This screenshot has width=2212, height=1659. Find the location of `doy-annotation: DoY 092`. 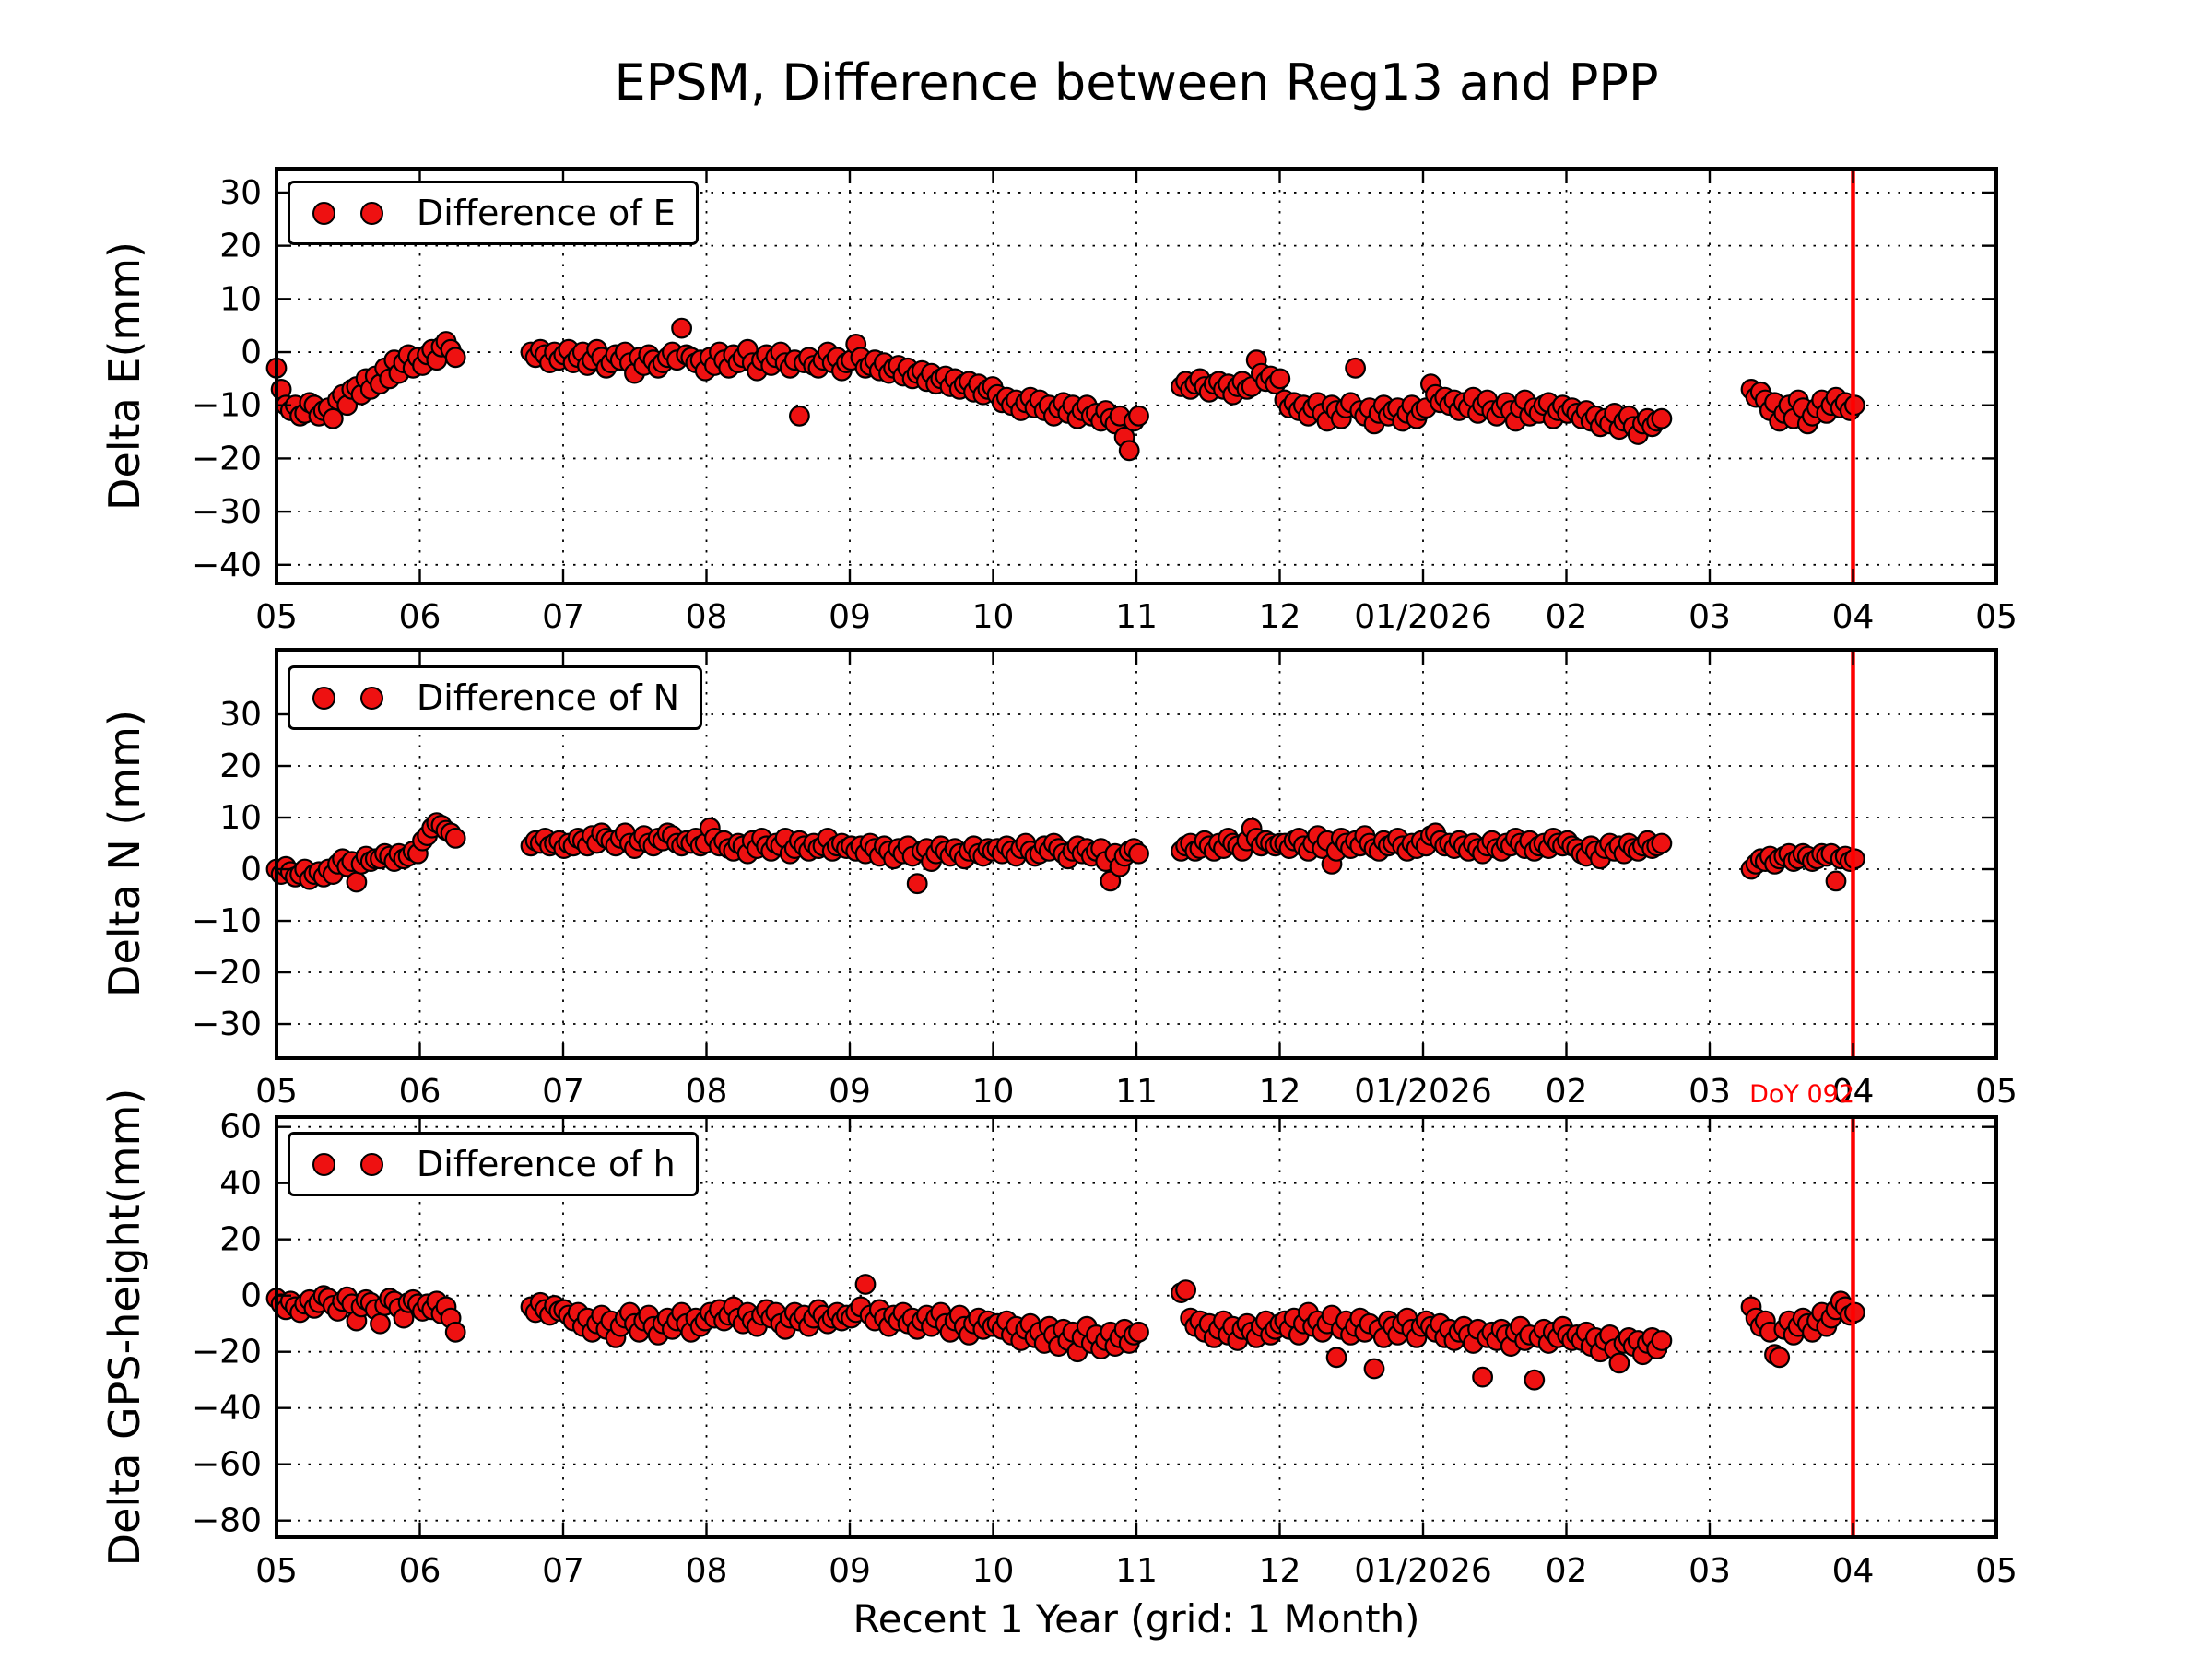

doy-annotation: DoY 092 is located at coordinates (1801, 1094).